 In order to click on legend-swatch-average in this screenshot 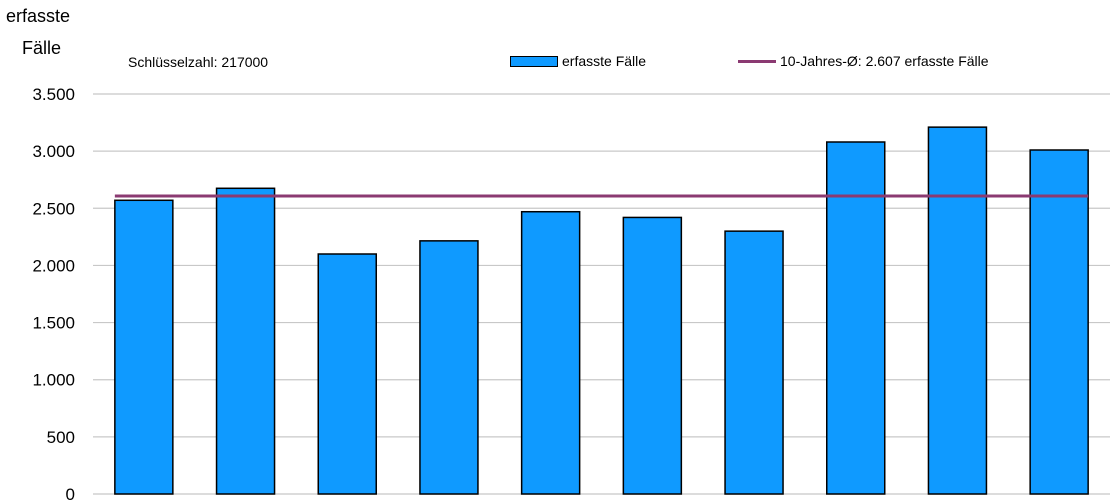, I will do `click(757, 61)`.